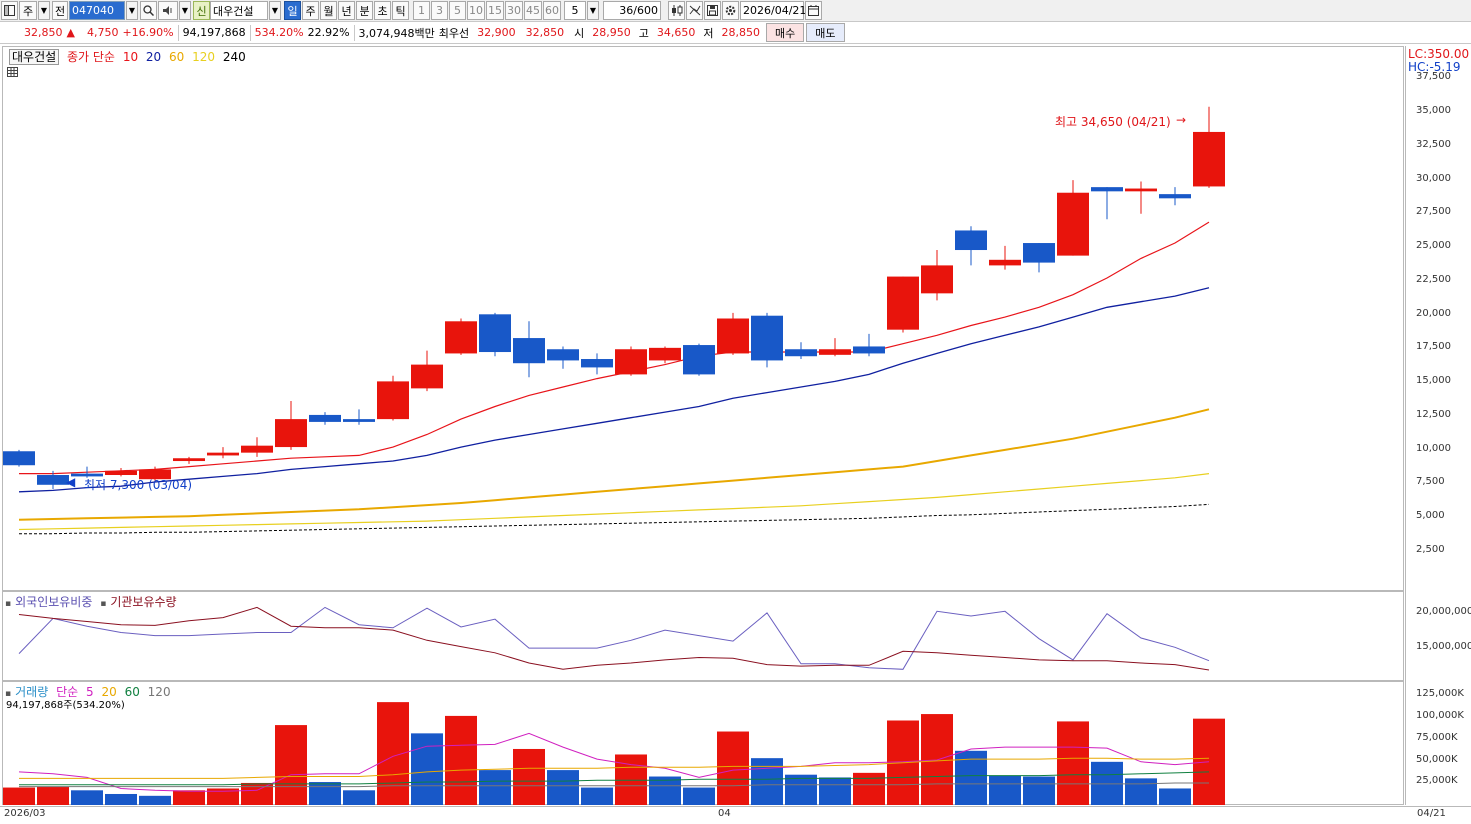 Image resolution: width=1471 pixels, height=824 pixels. What do you see at coordinates (1443, 646) in the screenshot?
I see `holding-tick: 15,000,000` at bounding box center [1443, 646].